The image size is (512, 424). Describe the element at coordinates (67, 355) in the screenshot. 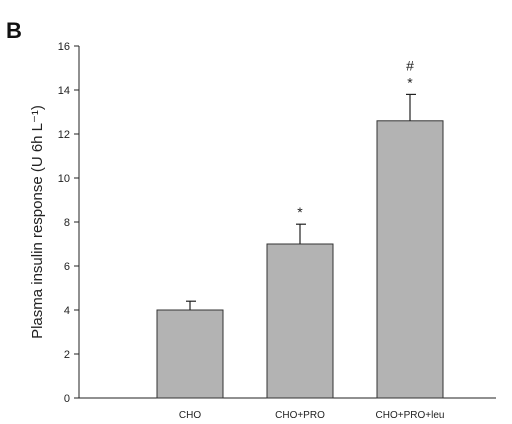

I see `y-tick-label: 2` at that location.